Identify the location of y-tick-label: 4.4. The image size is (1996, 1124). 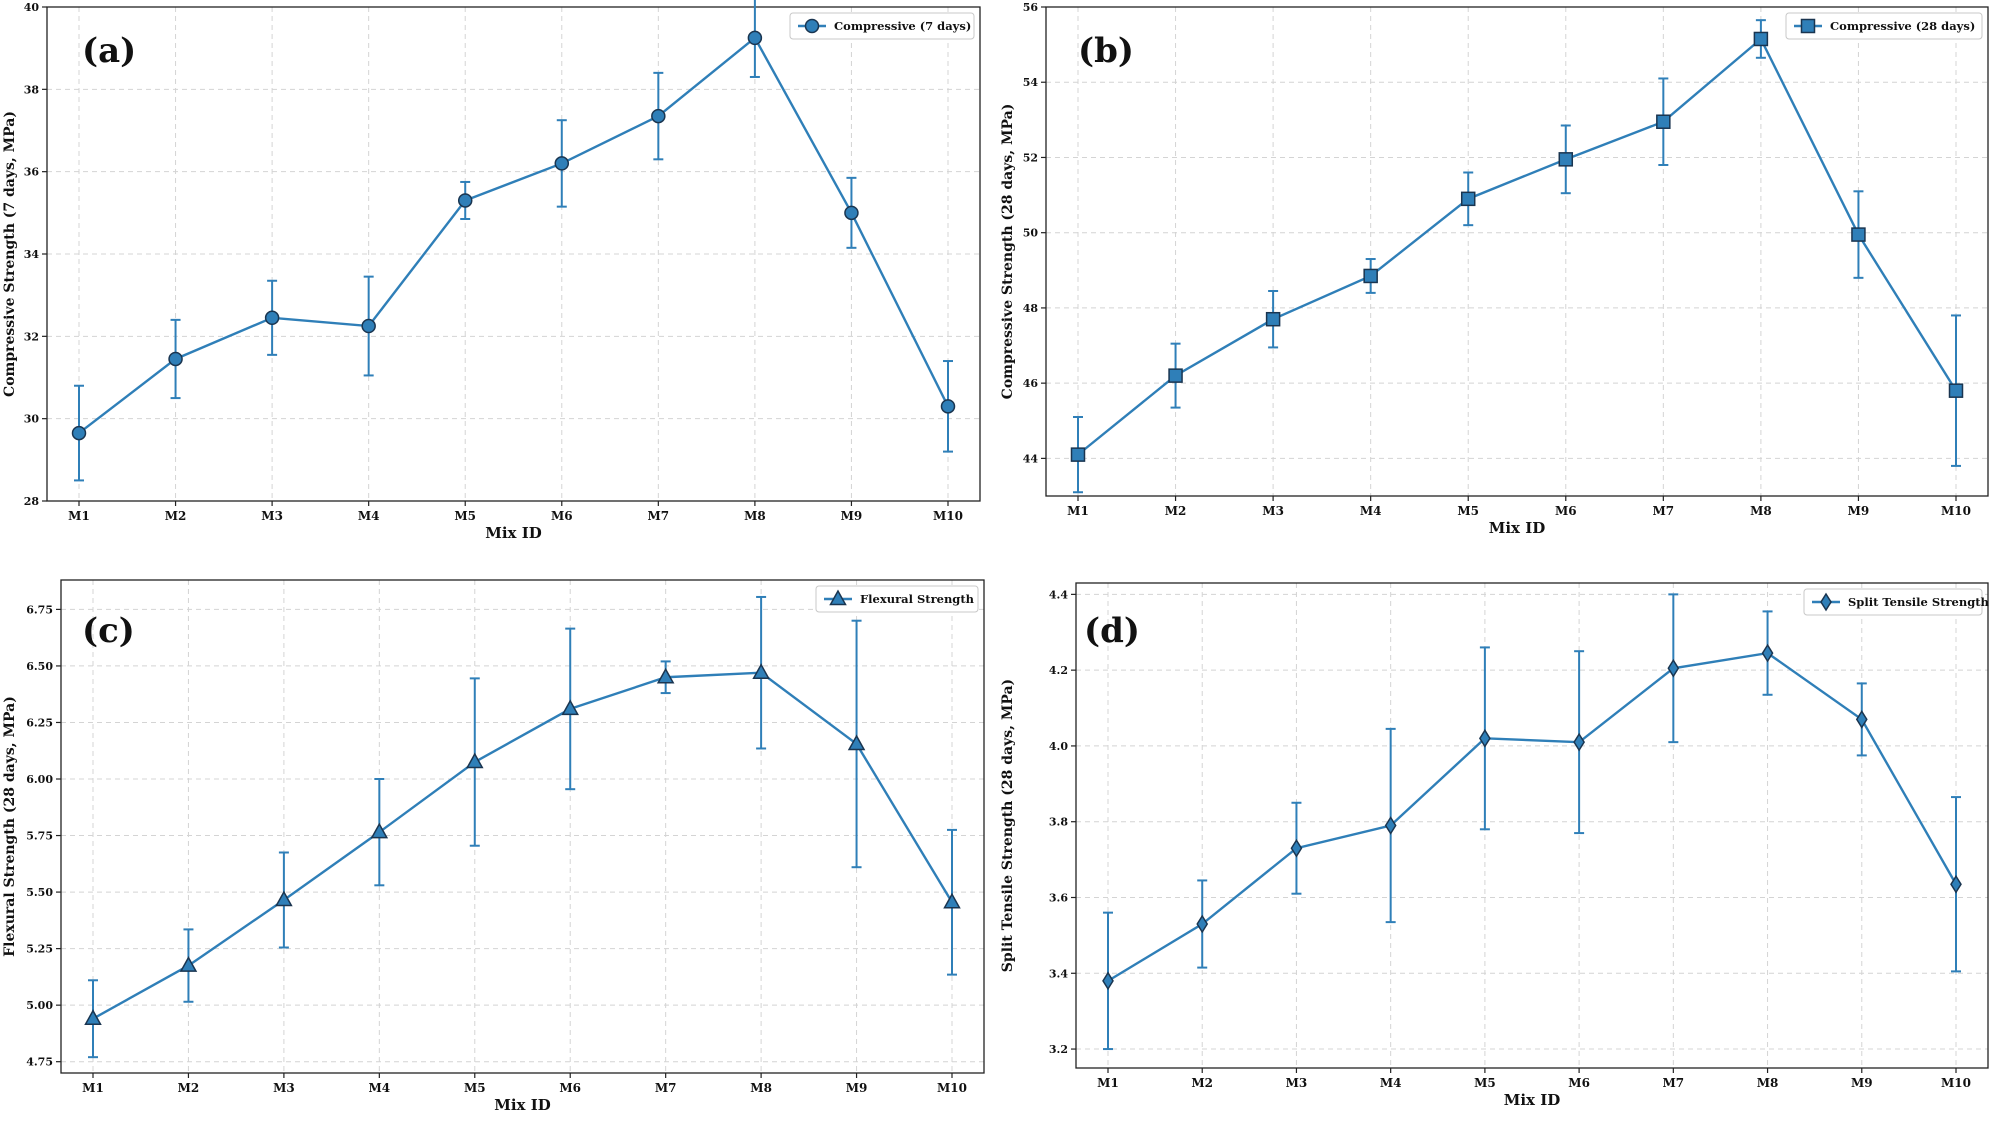
(1058, 594).